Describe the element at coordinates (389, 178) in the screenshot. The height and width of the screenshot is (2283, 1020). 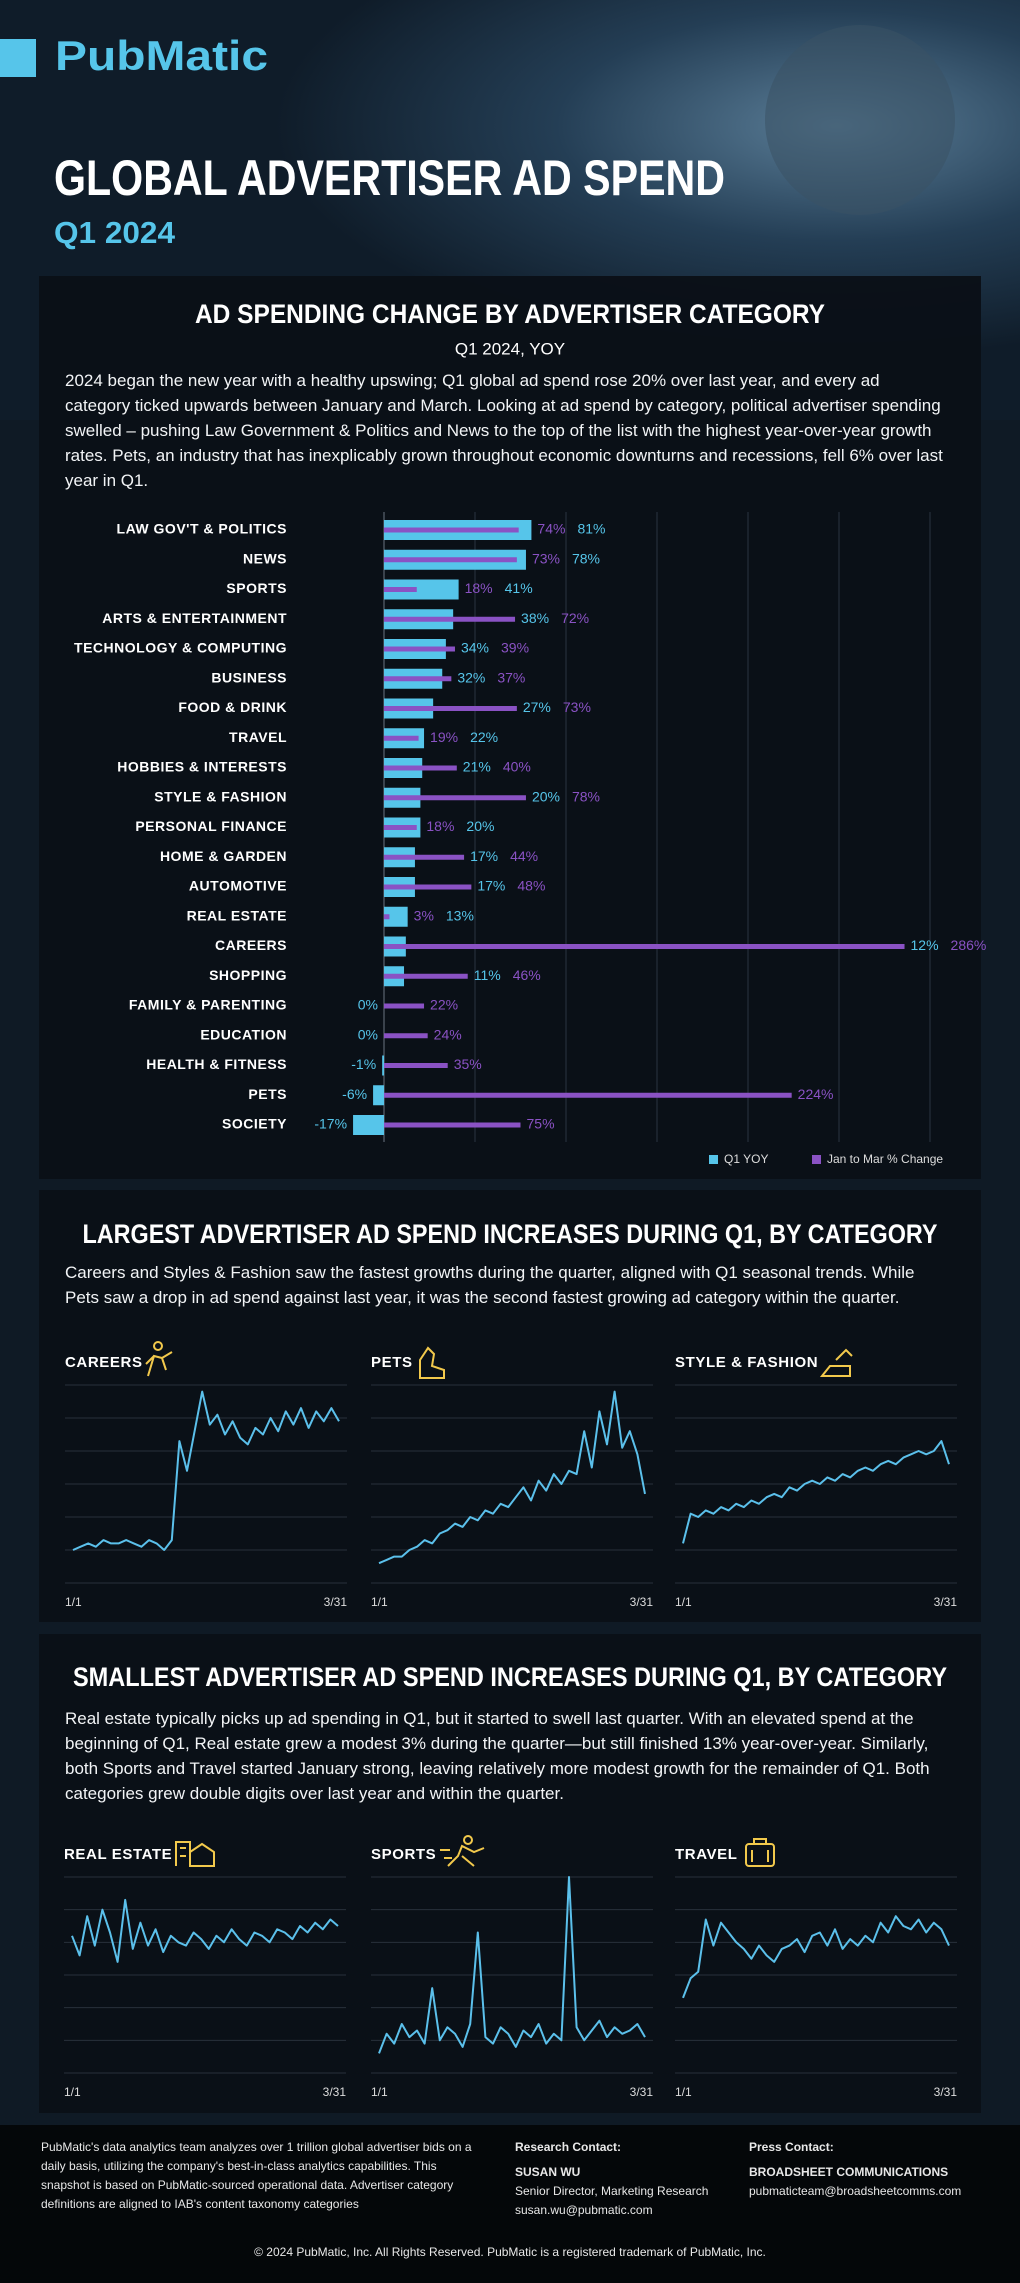
I see `main-title: GLOBAL ADVERTISER AD SPEND` at that location.